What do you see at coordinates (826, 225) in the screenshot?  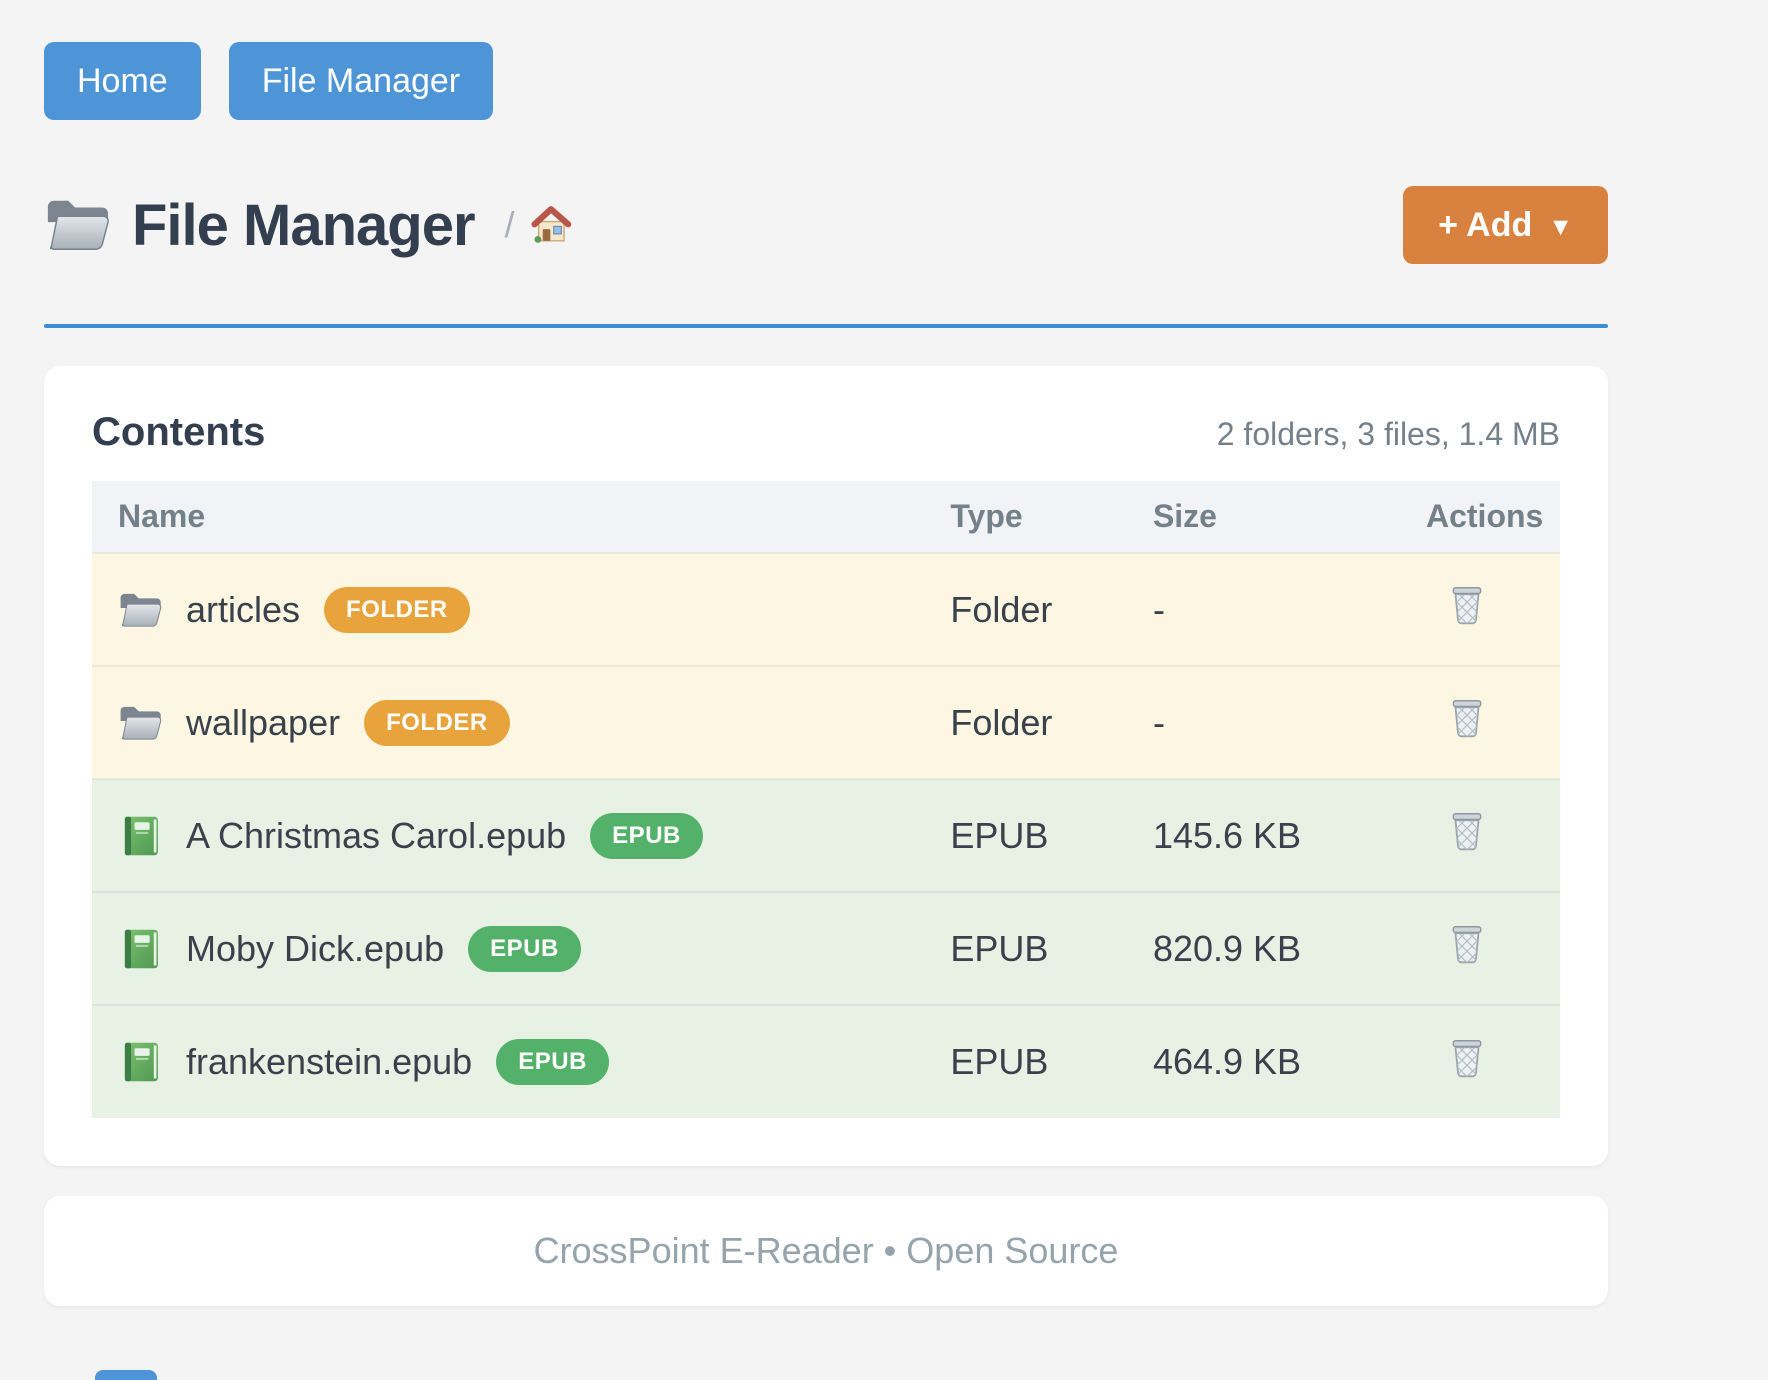 I see `title-row: File Manager / + Add ▼` at bounding box center [826, 225].